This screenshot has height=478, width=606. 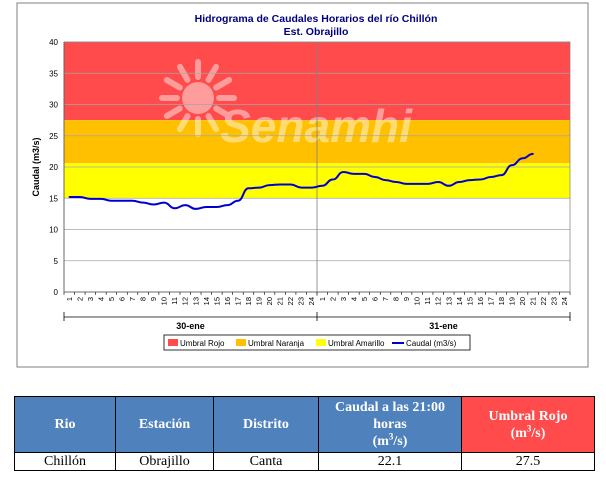 I want to click on cell-estacion: Obrajillo, so click(x=164, y=461).